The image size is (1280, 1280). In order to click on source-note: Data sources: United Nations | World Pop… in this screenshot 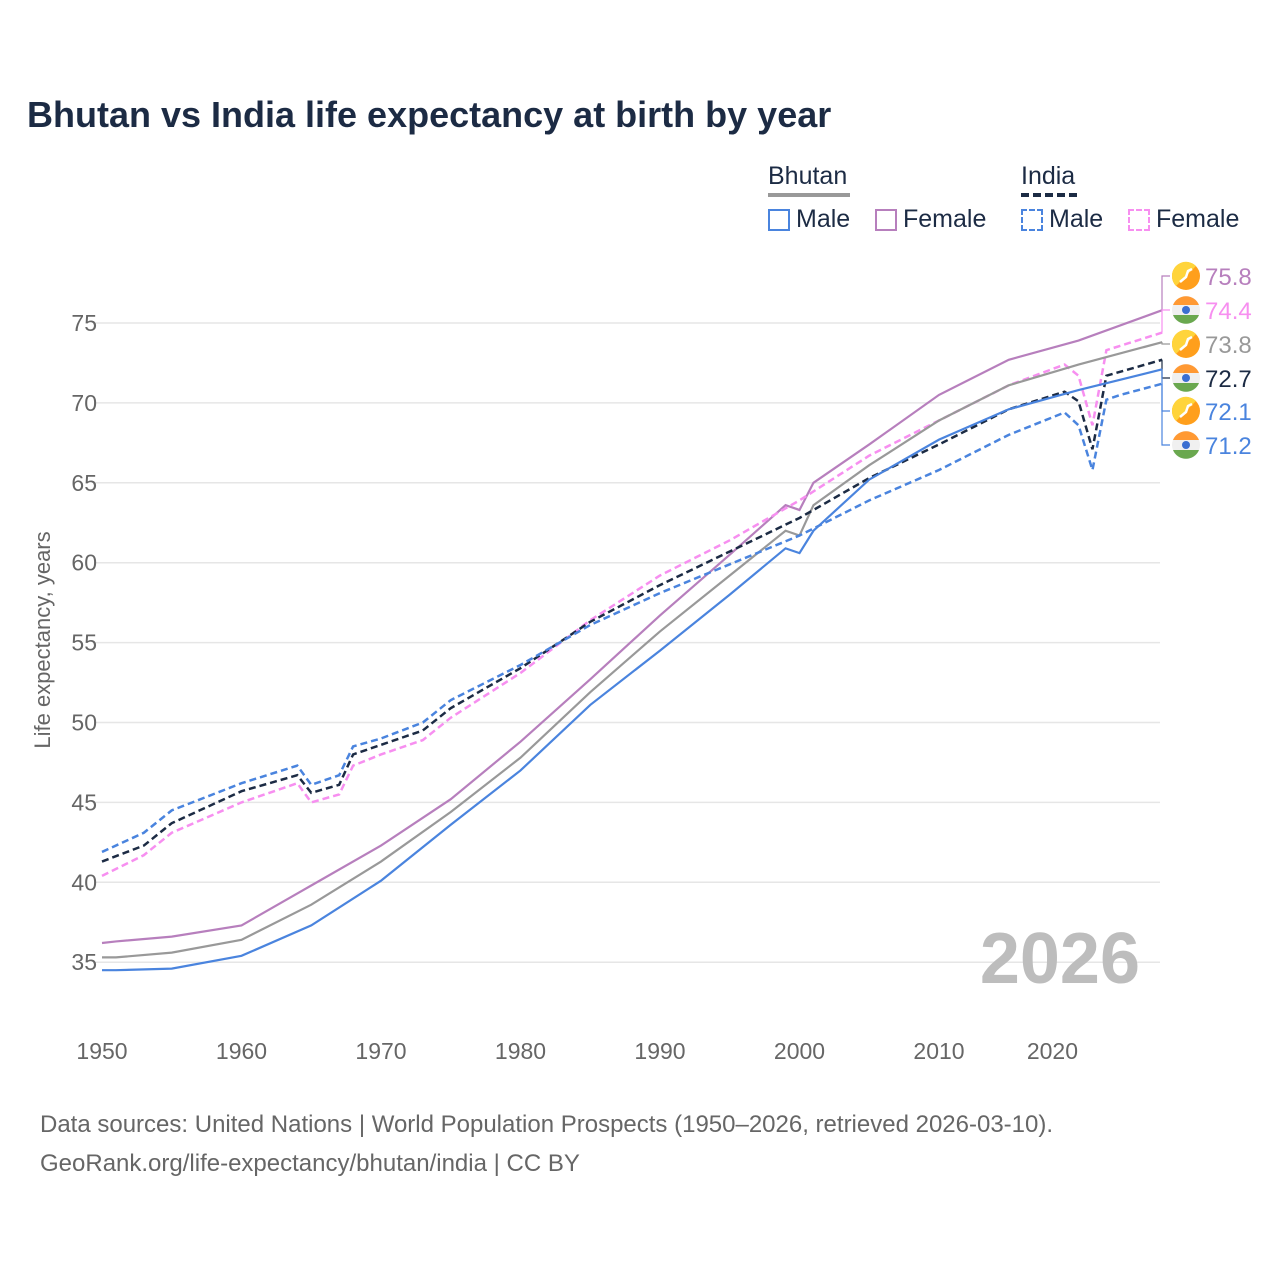, I will do `click(547, 1124)`.